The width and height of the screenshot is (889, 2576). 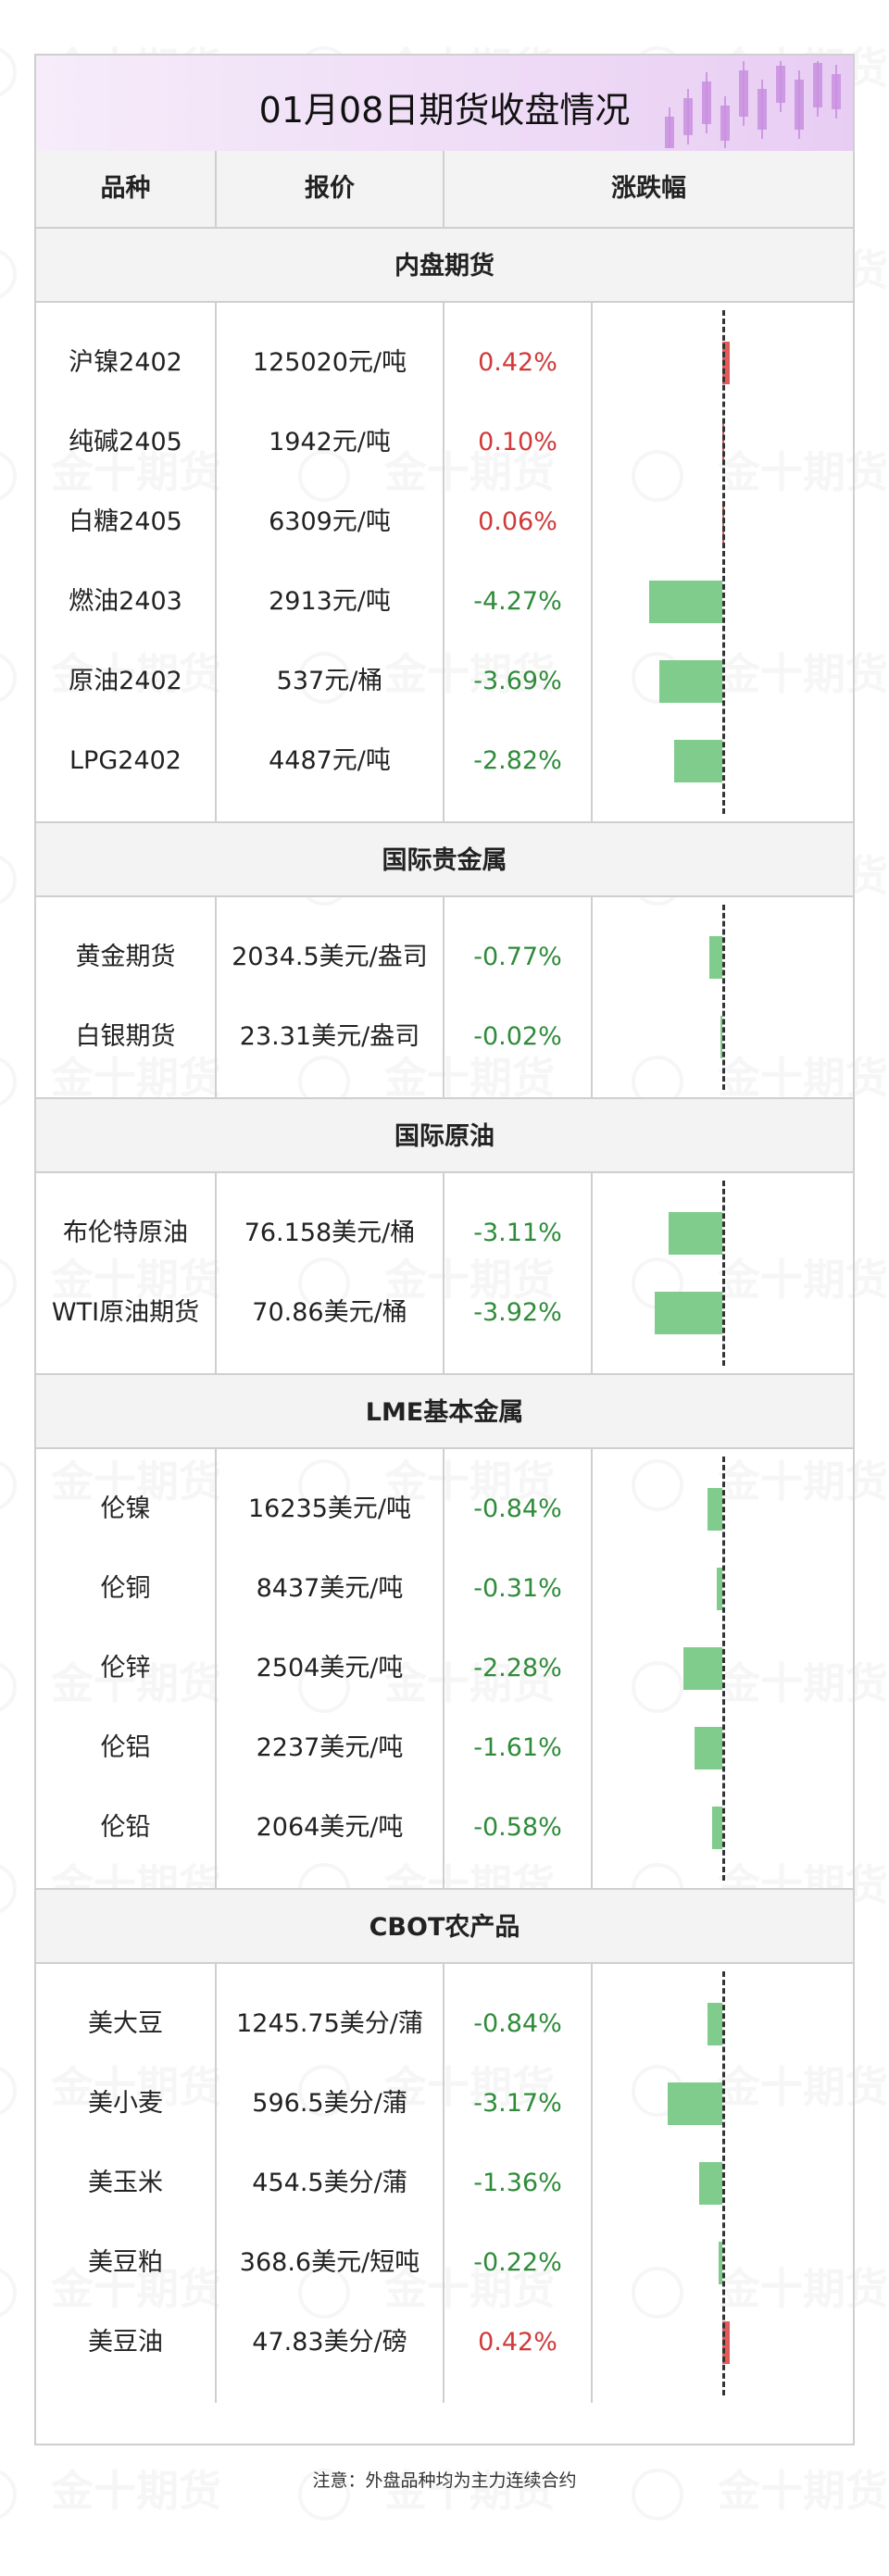 What do you see at coordinates (444, 1313) in the screenshot?
I see `table-row: WTI原油期货 70.86美元/桶 -3.92%` at bounding box center [444, 1313].